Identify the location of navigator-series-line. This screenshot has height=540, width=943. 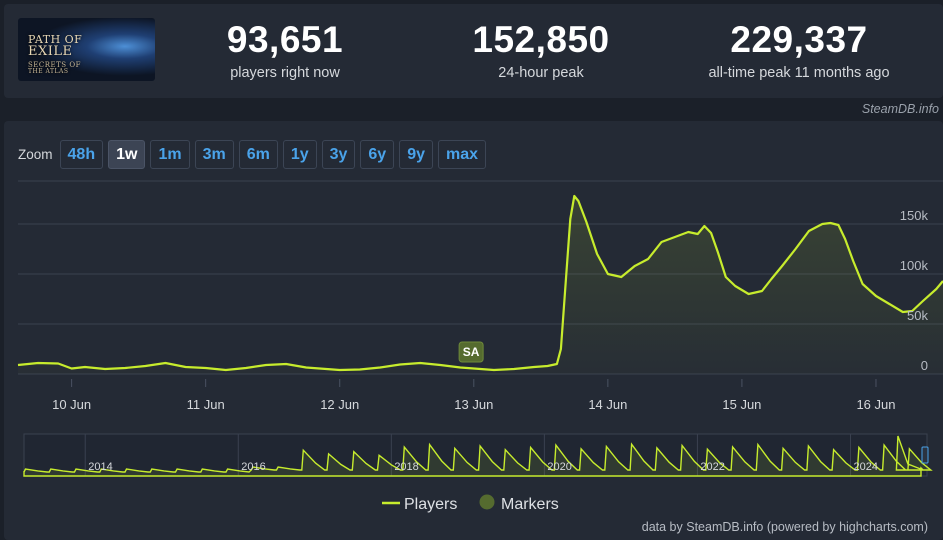
(478, 456).